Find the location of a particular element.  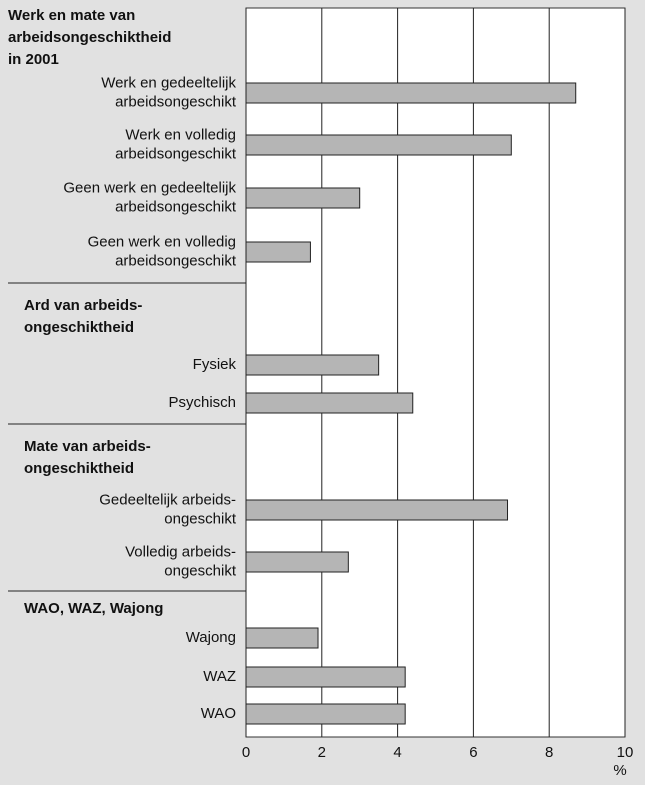

category-label: Werk en gedeeltelijk is located at coordinates (168, 82).